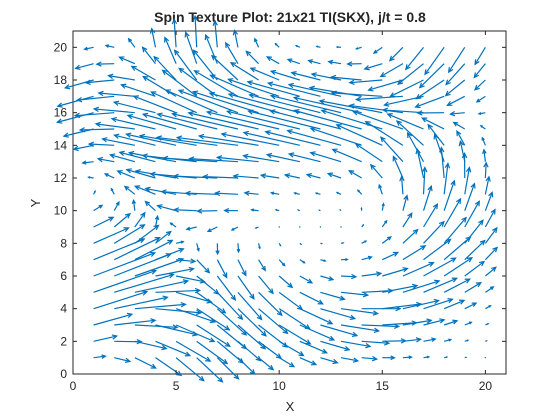 This screenshot has height=420, width=560. What do you see at coordinates (61, 113) in the screenshot?
I see `y-tick-label: 16` at bounding box center [61, 113].